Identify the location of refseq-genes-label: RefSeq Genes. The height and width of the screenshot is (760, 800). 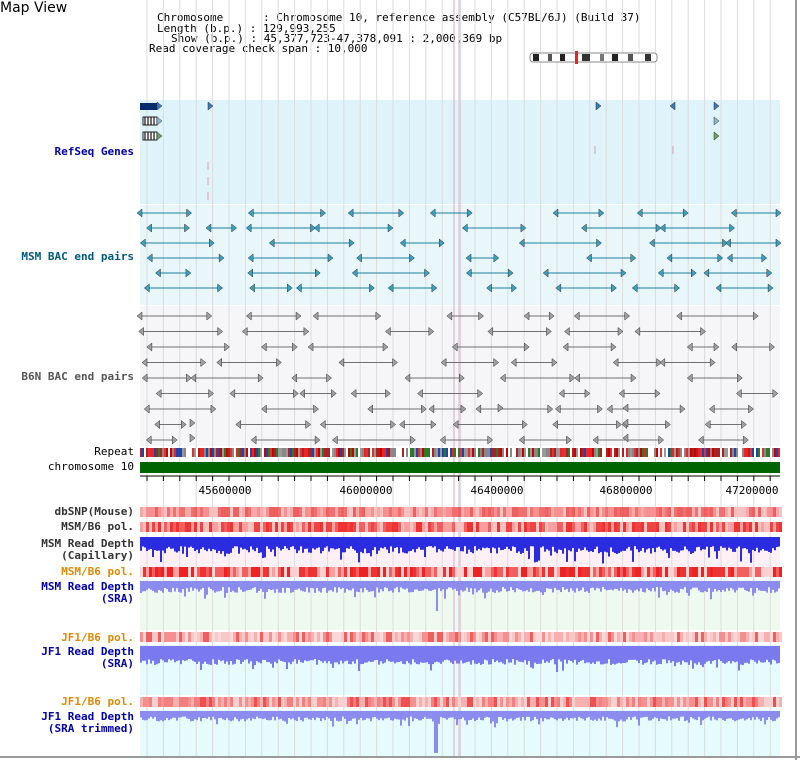
(94, 151).